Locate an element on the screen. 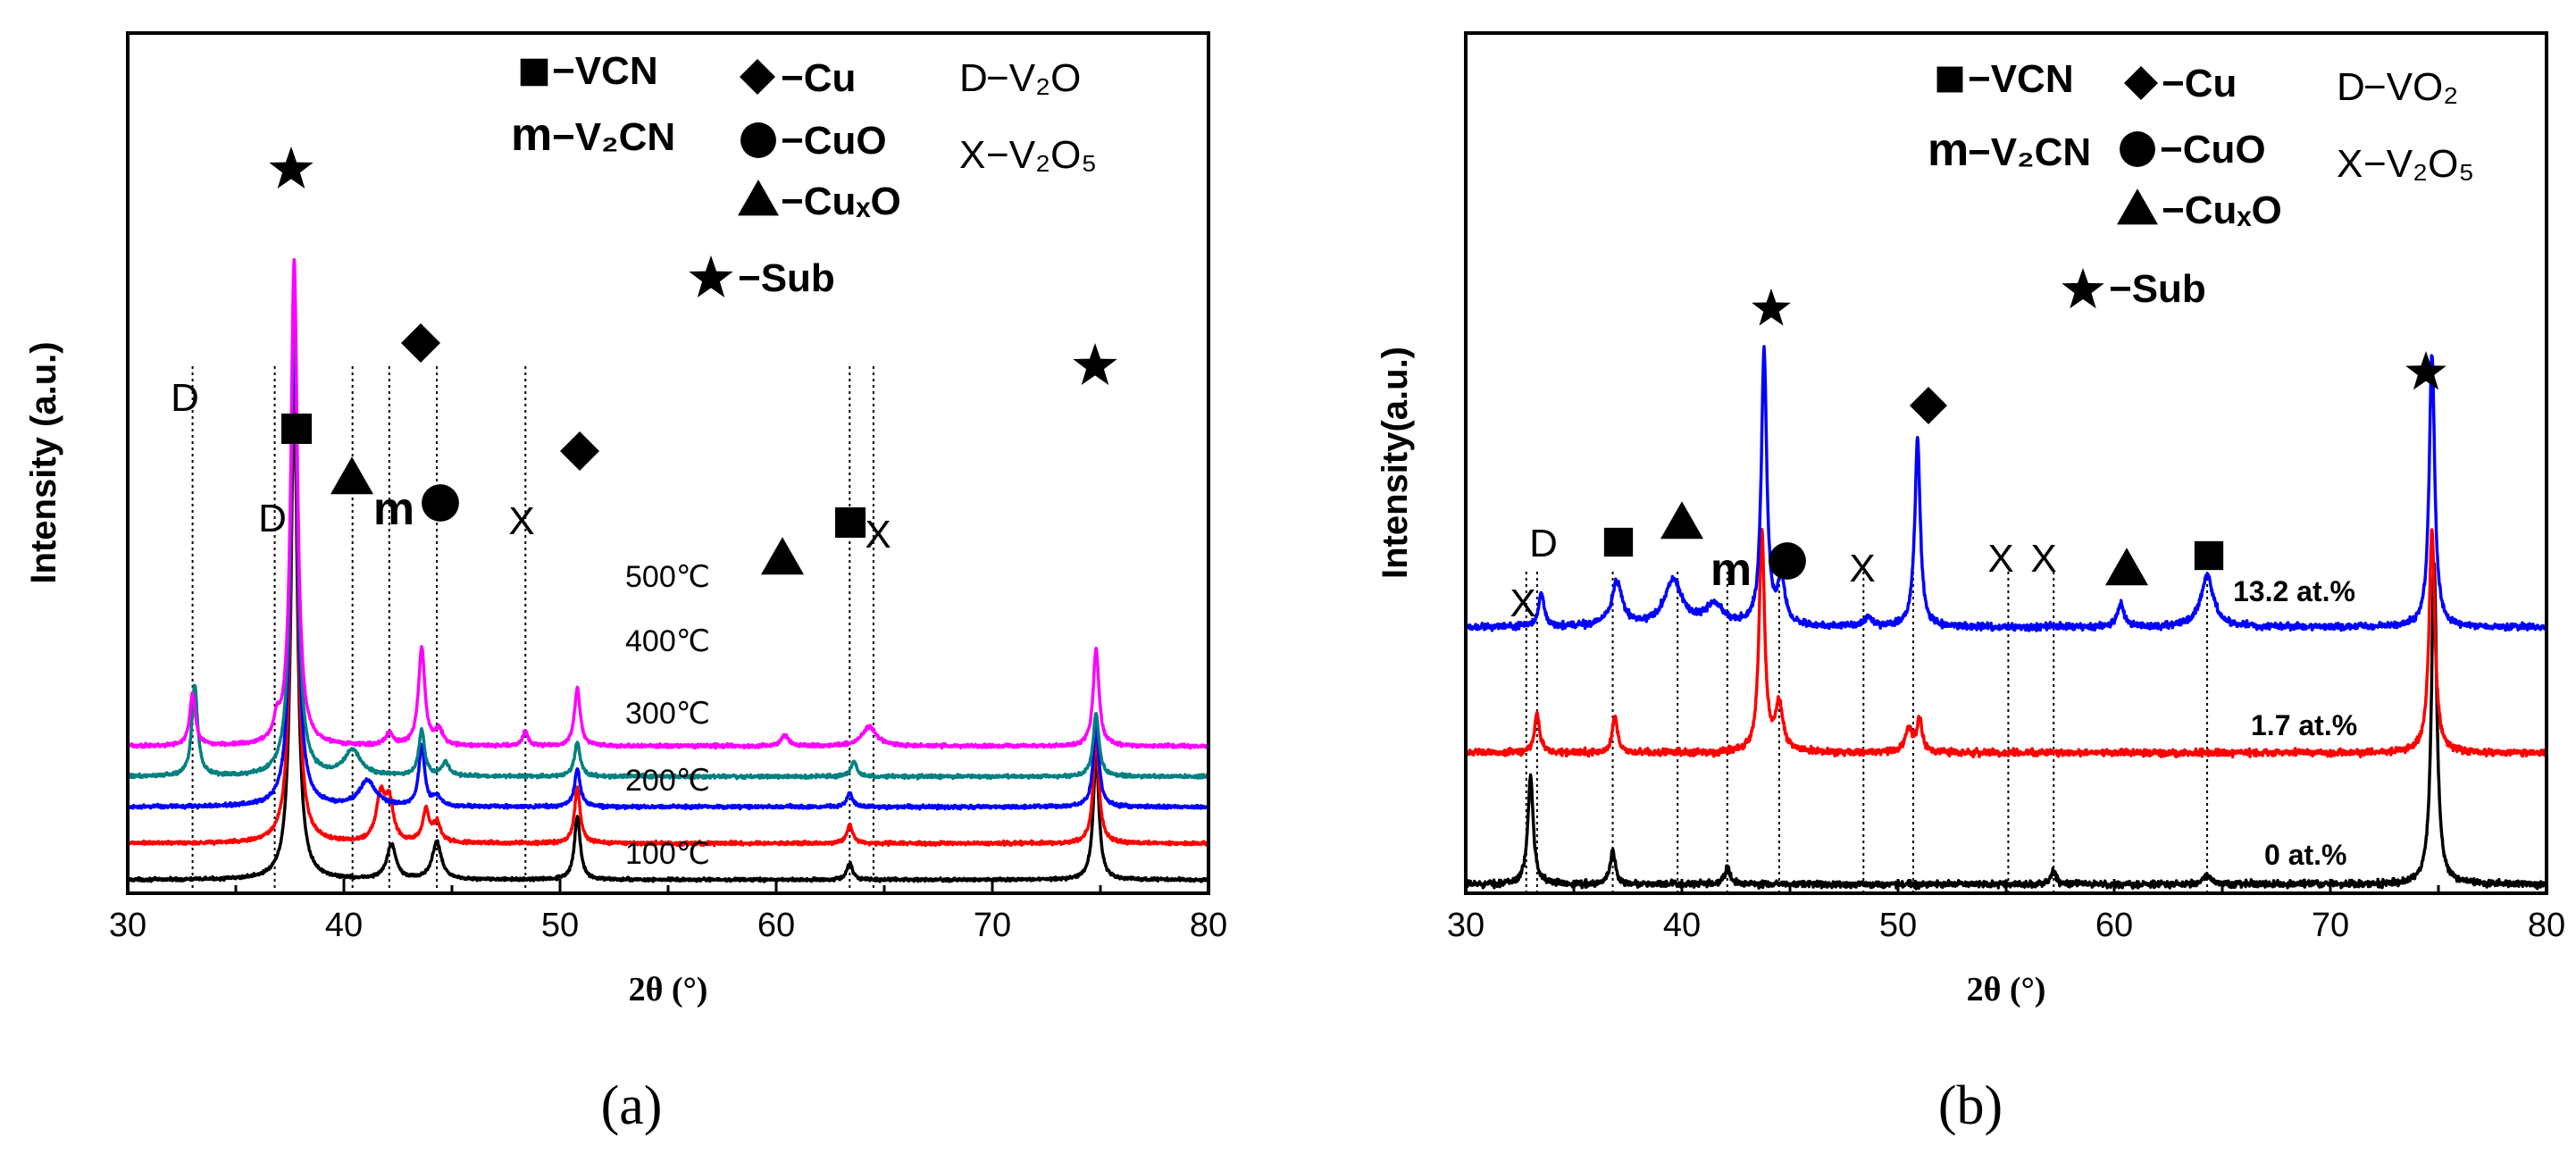 This screenshot has height=1163, width=2576. panel-b-x-ticks is located at coordinates (2006, 886).